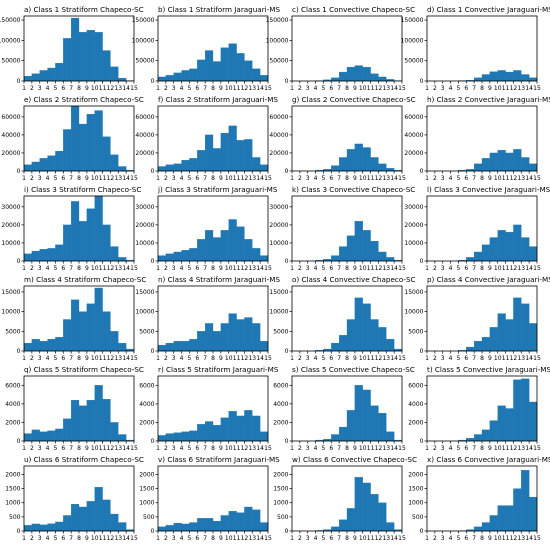 This screenshot has width=550, height=549. Describe the element at coordinates (144, 225) in the screenshot. I see `y-tick-label: 20000` at that location.